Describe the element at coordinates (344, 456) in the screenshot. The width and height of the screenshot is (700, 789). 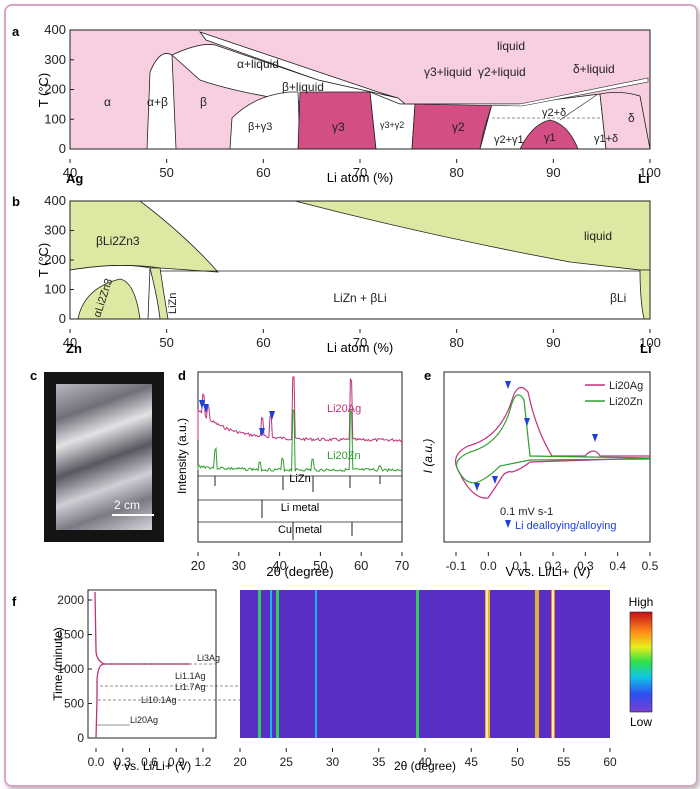
I see `trace-label: Li20Zn` at that location.